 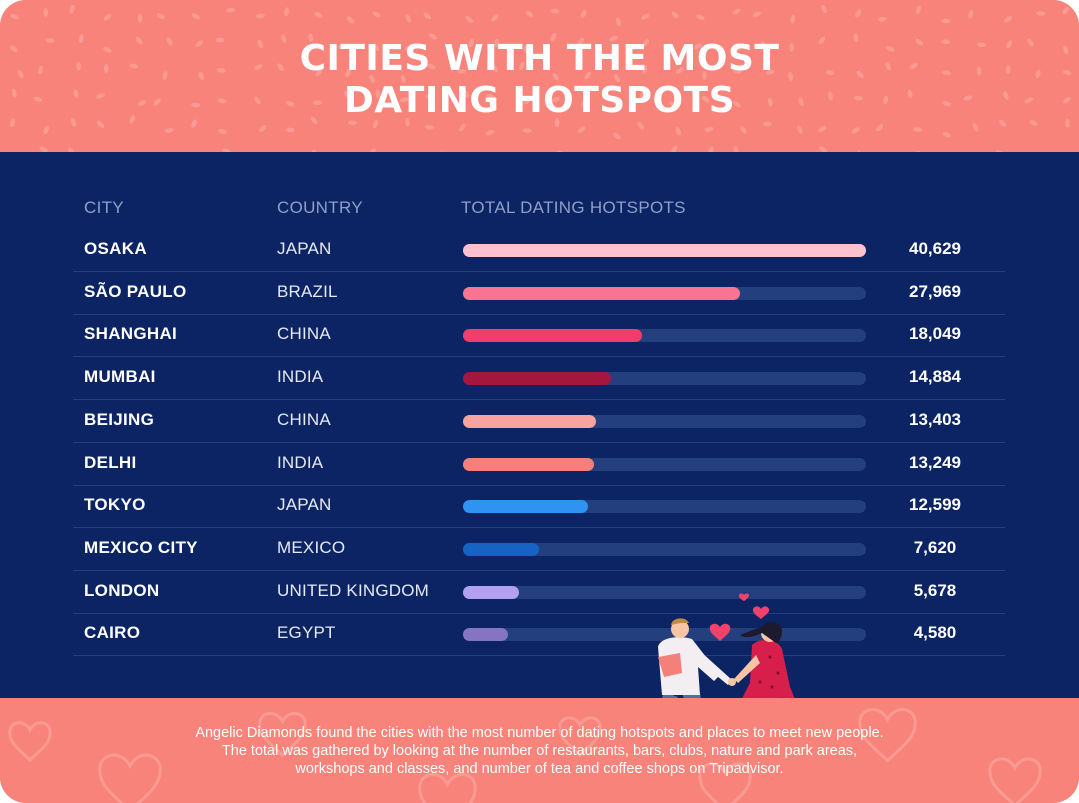 What do you see at coordinates (935, 547) in the screenshot?
I see `value-label: 7,620` at bounding box center [935, 547].